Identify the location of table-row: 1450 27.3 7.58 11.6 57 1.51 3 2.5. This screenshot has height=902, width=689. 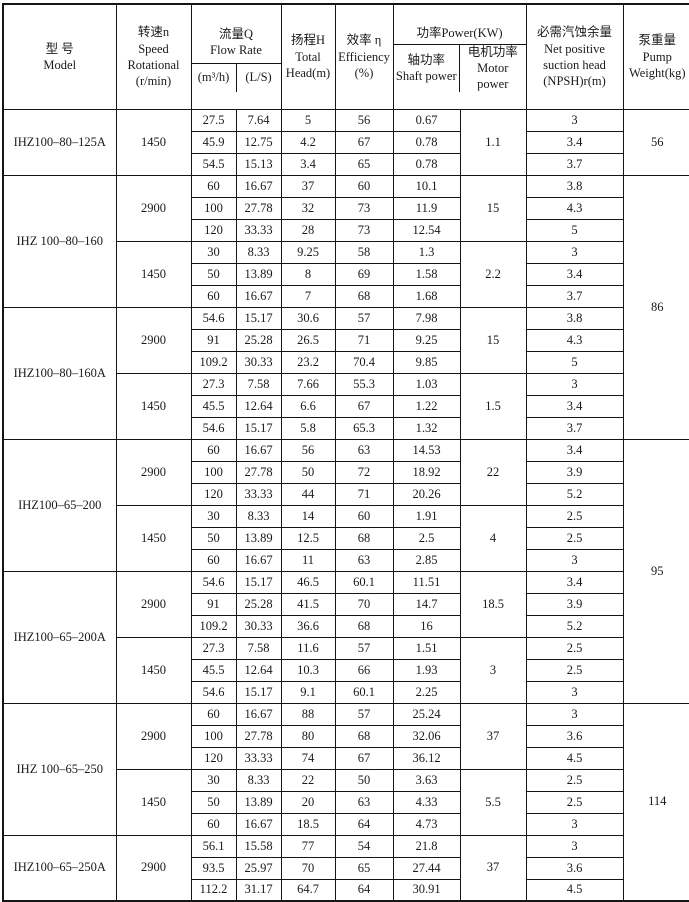
(346, 670).